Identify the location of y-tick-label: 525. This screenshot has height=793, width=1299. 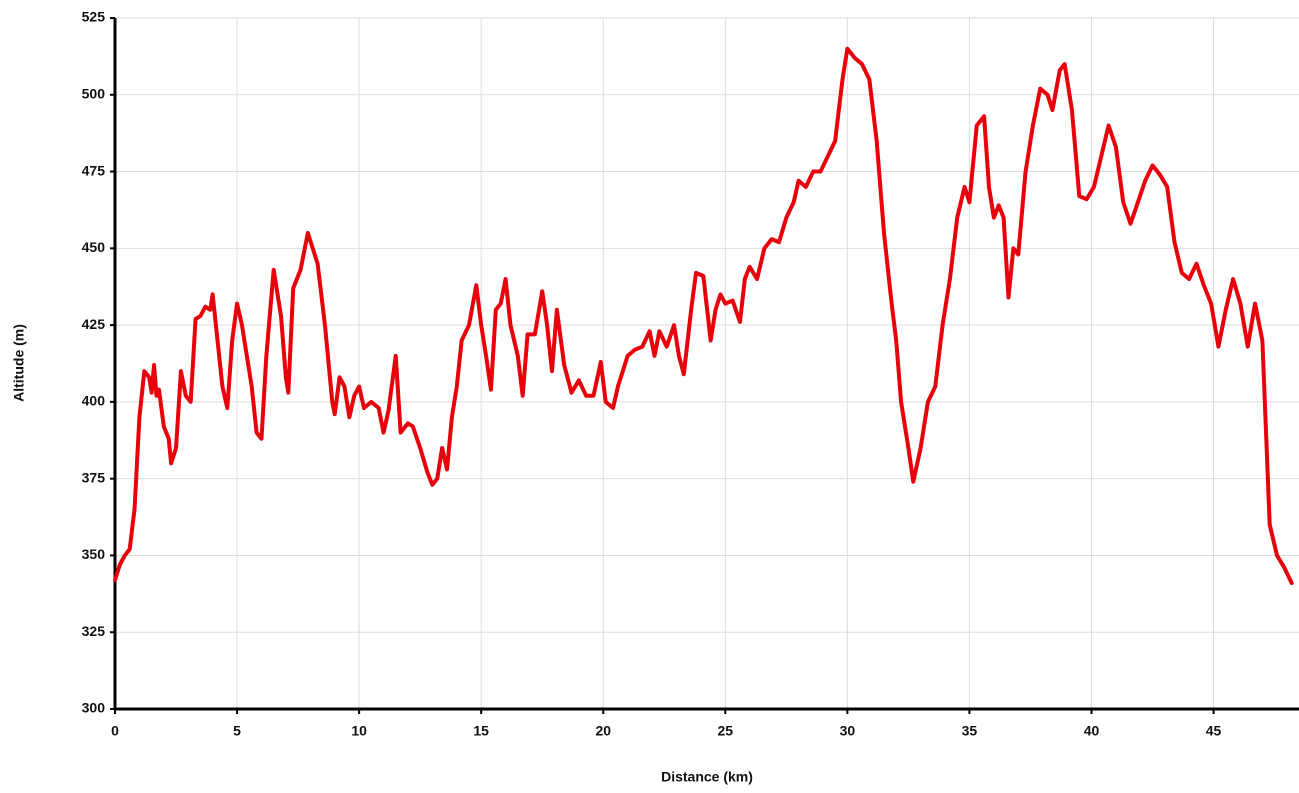
(94, 17).